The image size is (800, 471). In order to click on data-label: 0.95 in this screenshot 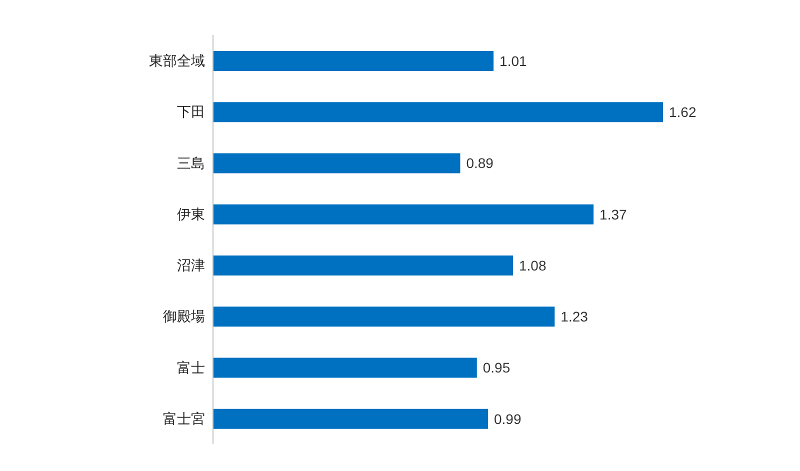, I will do `click(496, 368)`.